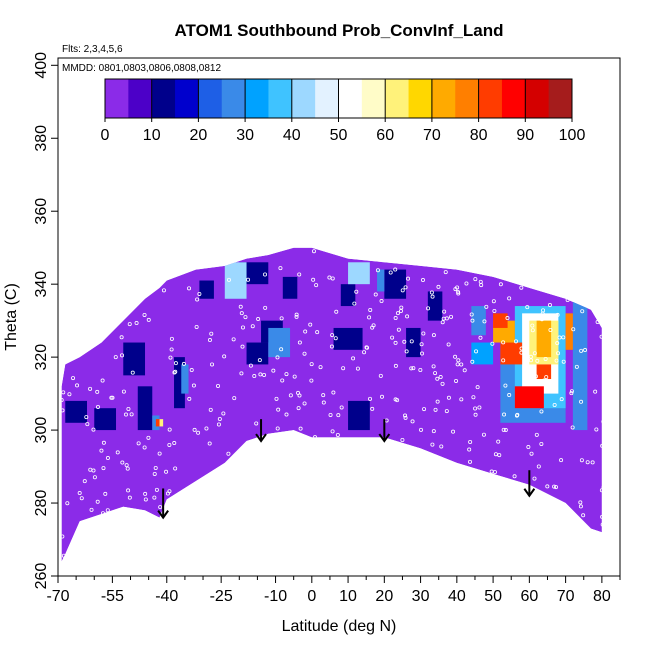 The width and height of the screenshot is (650, 655). I want to click on colorbar-tick-label: 60, so click(385, 135).